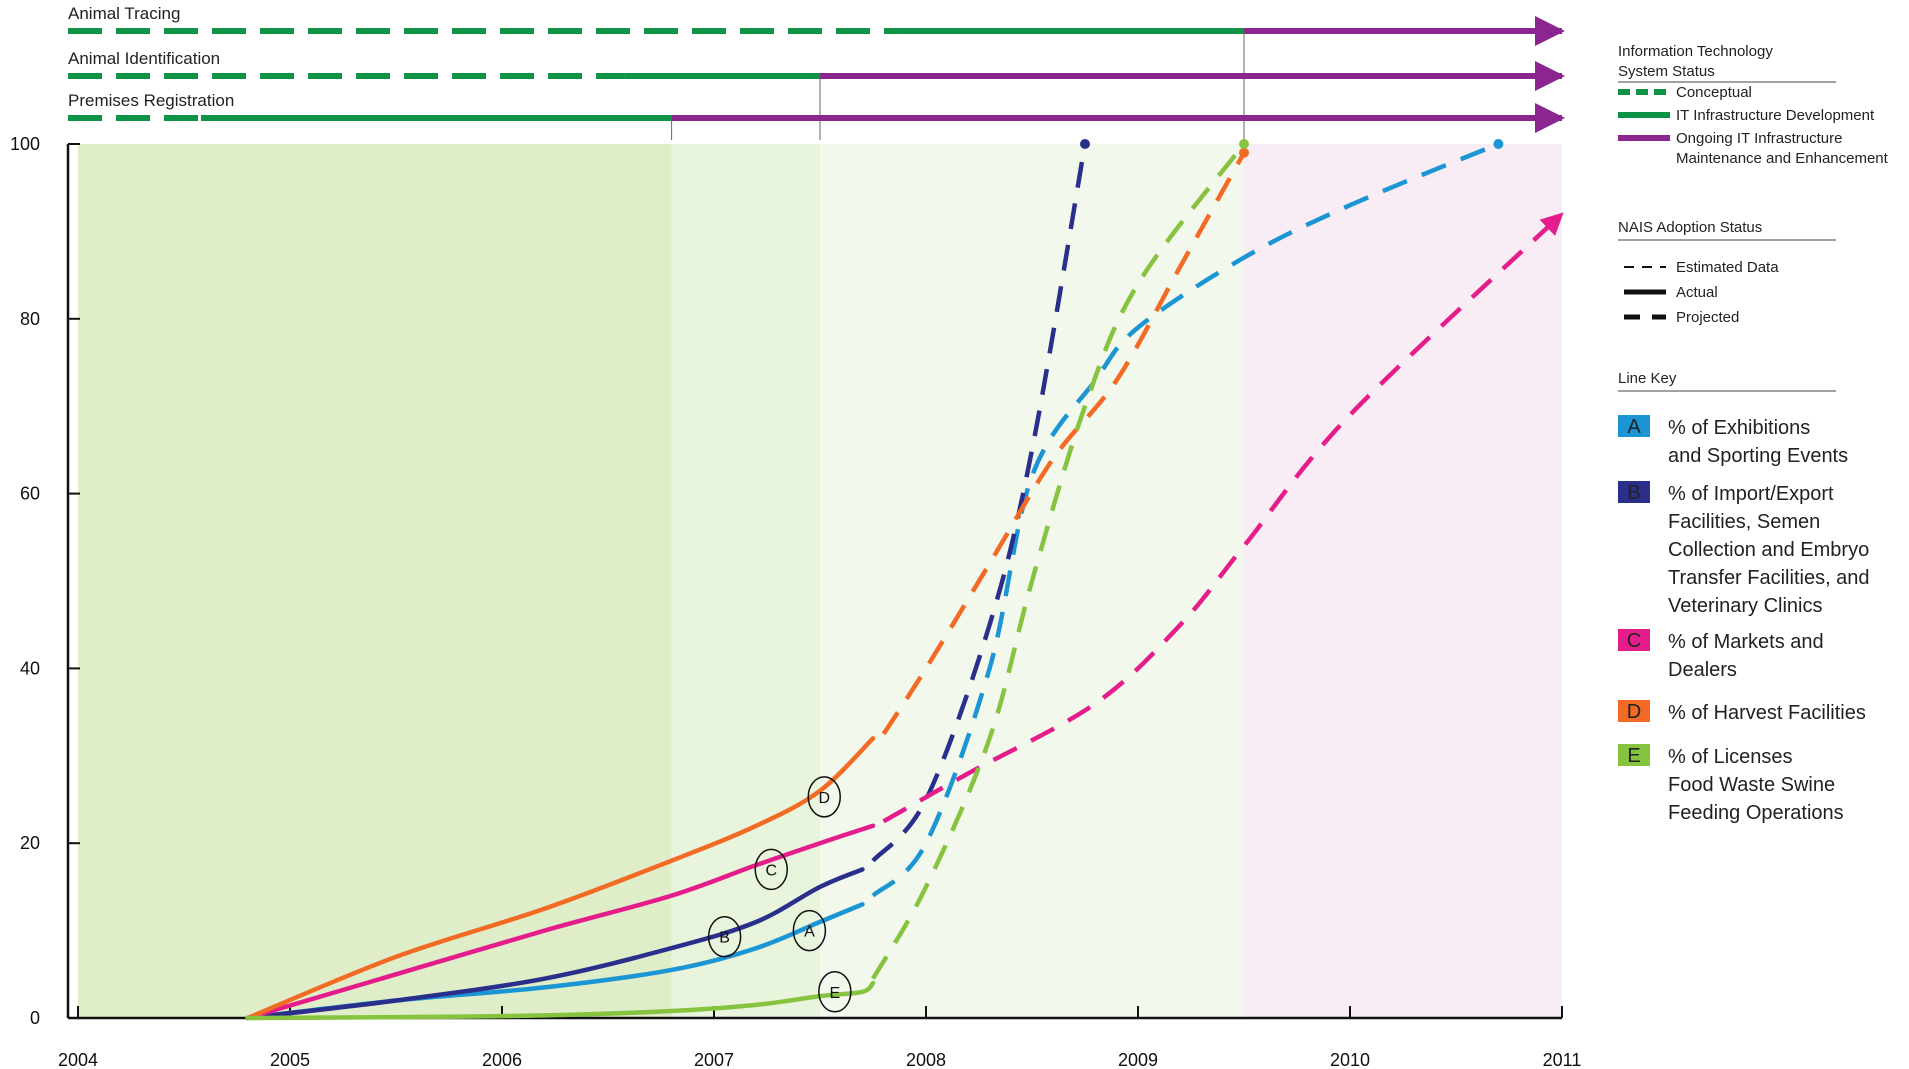 The height and width of the screenshot is (1069, 1909). I want to click on series-A-circle-label: A, so click(809, 932).